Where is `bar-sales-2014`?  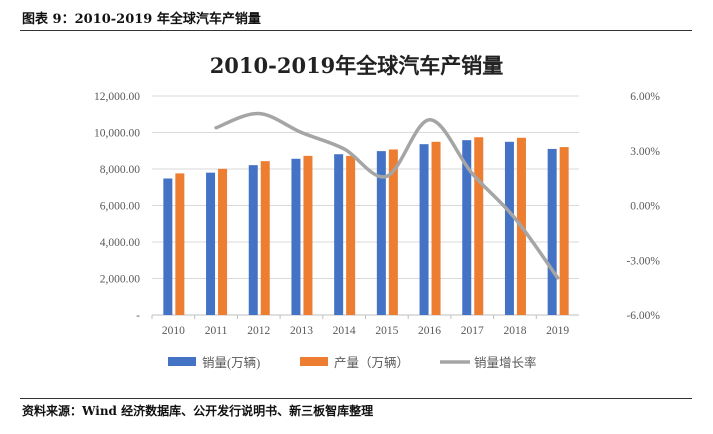
bar-sales-2014 is located at coordinates (339, 234).